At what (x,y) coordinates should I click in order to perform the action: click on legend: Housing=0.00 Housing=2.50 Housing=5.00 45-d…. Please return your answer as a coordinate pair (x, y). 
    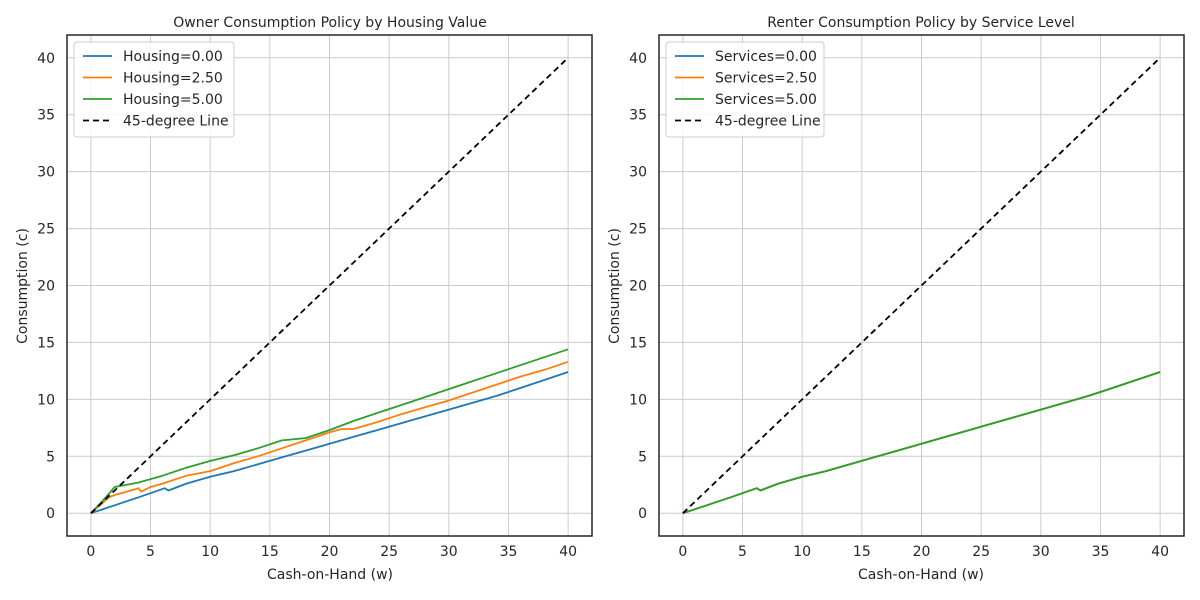
    Looking at the image, I should click on (154, 89).